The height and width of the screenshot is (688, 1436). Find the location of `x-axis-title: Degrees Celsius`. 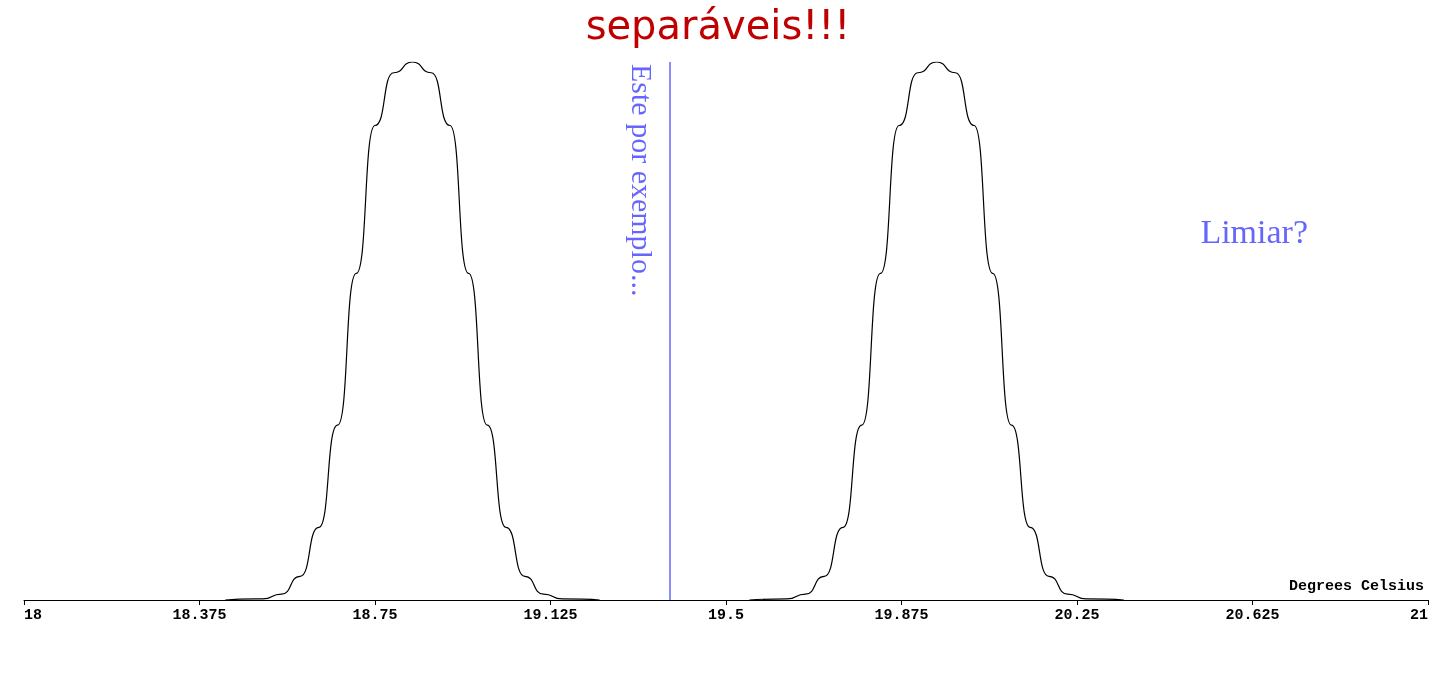

x-axis-title: Degrees Celsius is located at coordinates (1356, 586).